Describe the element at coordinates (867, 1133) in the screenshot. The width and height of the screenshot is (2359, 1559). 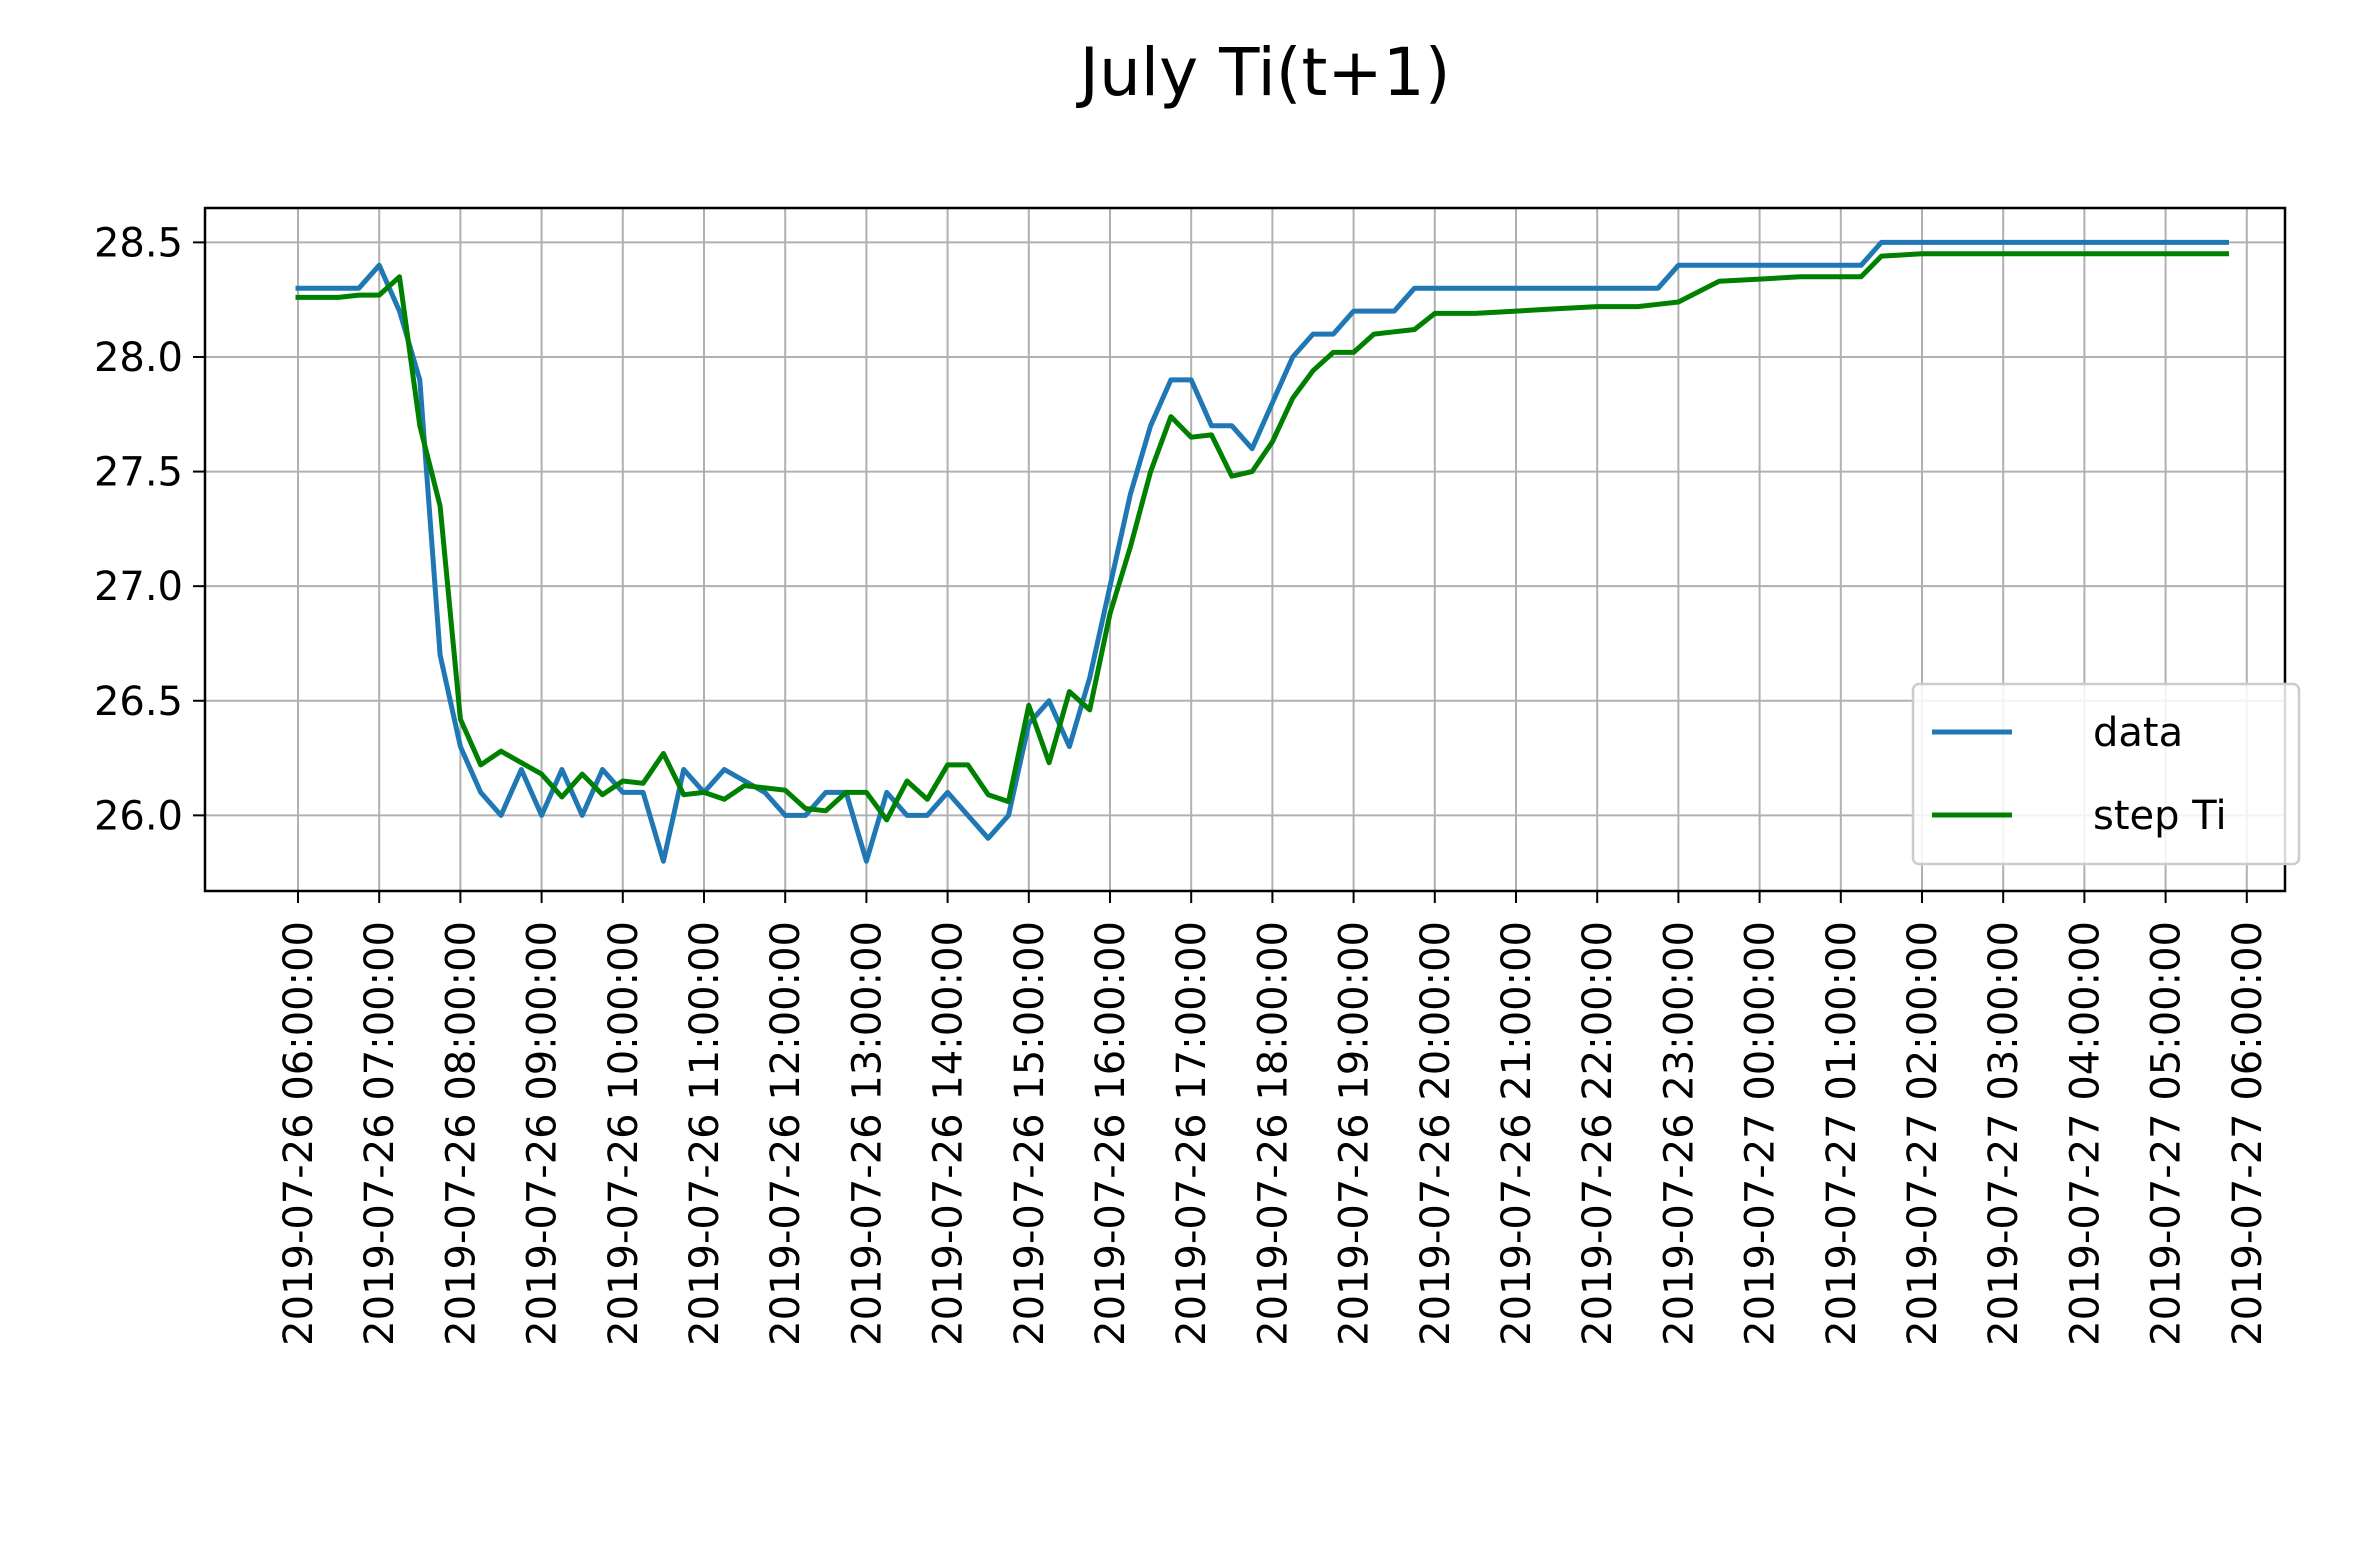
I see `x-tick-label: 2019-07-26 13:00:00` at that location.